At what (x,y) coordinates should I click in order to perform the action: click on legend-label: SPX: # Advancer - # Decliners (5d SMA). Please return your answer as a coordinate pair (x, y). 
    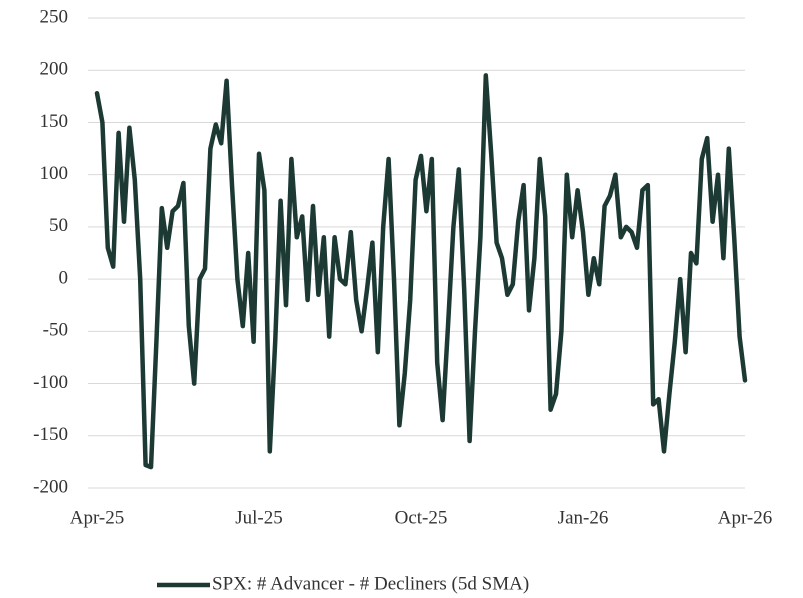
    Looking at the image, I should click on (370, 583).